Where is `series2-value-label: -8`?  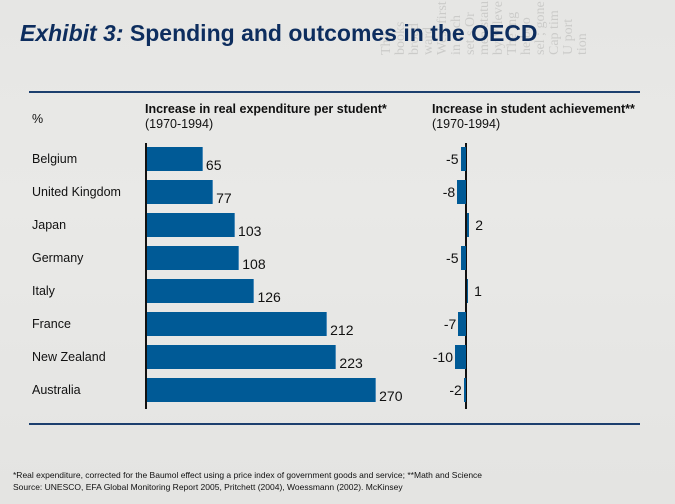
series2-value-label: -8 is located at coordinates (449, 192).